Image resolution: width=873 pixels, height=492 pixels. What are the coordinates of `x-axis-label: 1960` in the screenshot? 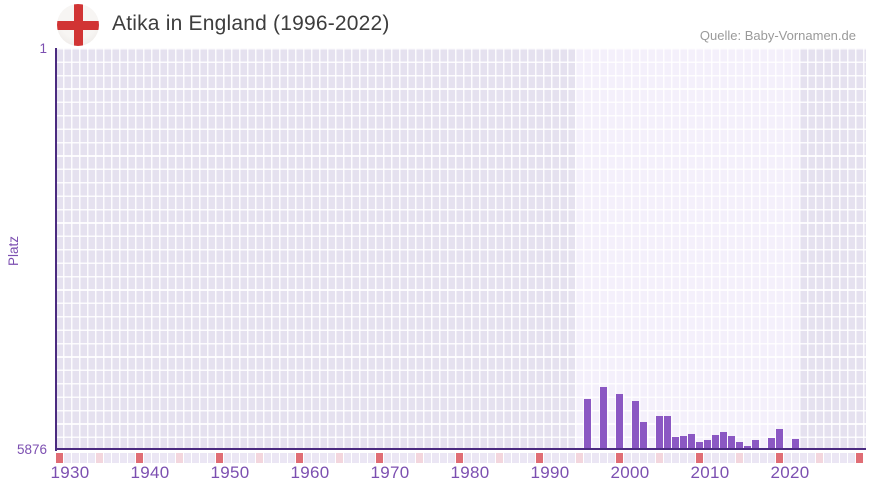 It's located at (310, 472).